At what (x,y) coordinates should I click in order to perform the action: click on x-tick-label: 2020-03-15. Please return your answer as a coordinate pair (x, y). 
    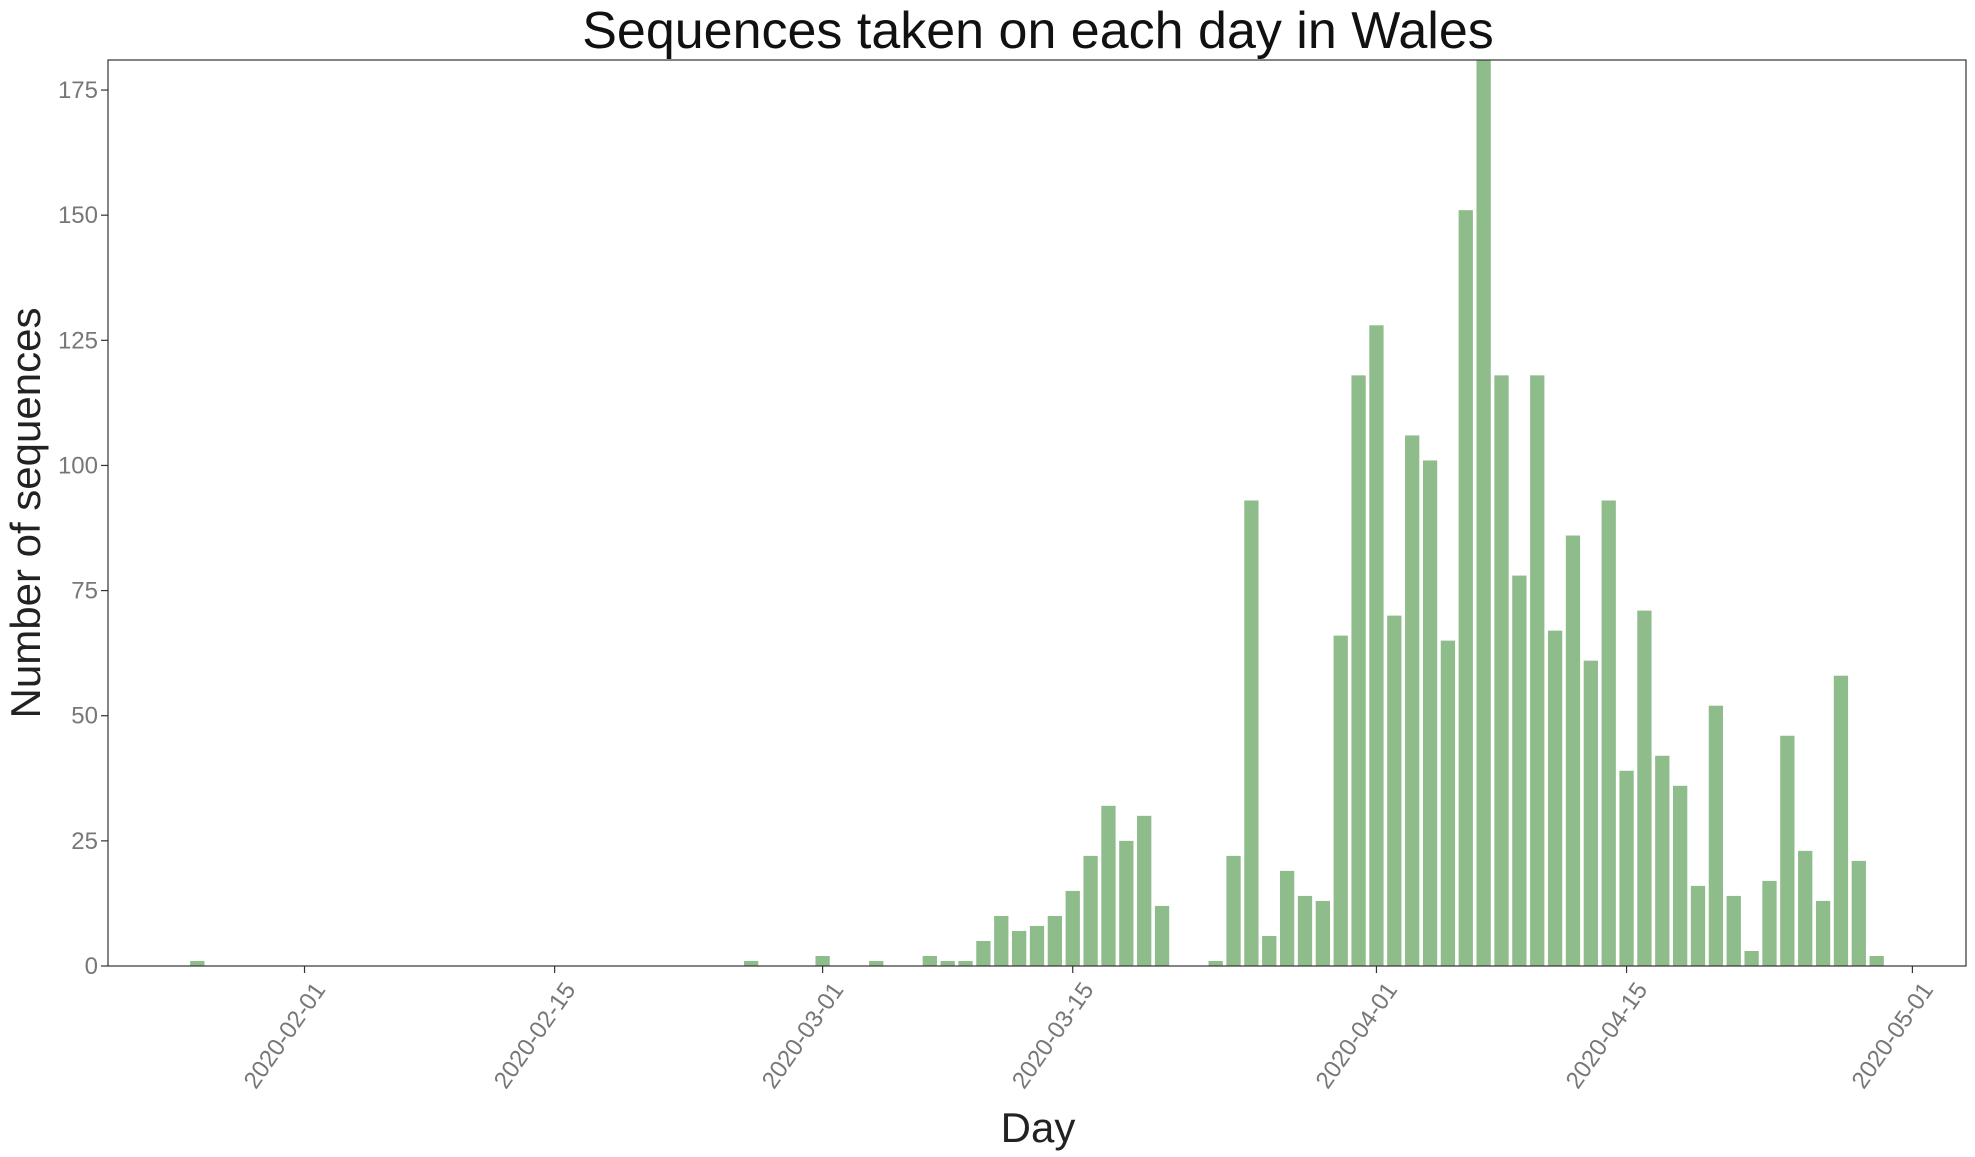
    Looking at the image, I should click on (1053, 1036).